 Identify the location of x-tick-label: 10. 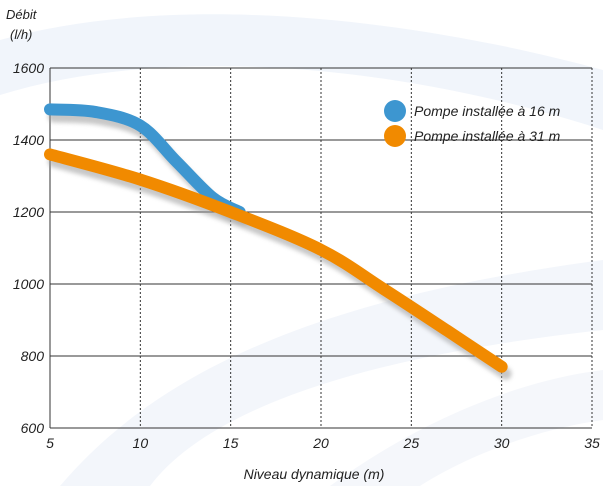
(141, 443).